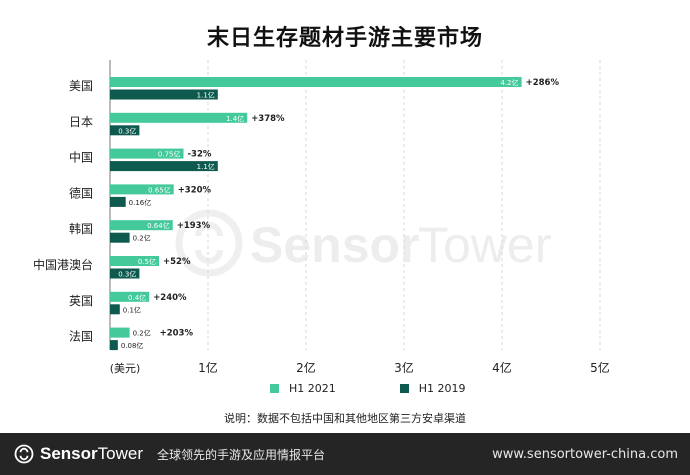  Describe the element at coordinates (345, 418) in the screenshot. I see `footnote: 说明：数据不包括中国和其他地区第三方安卓渠道` at that location.